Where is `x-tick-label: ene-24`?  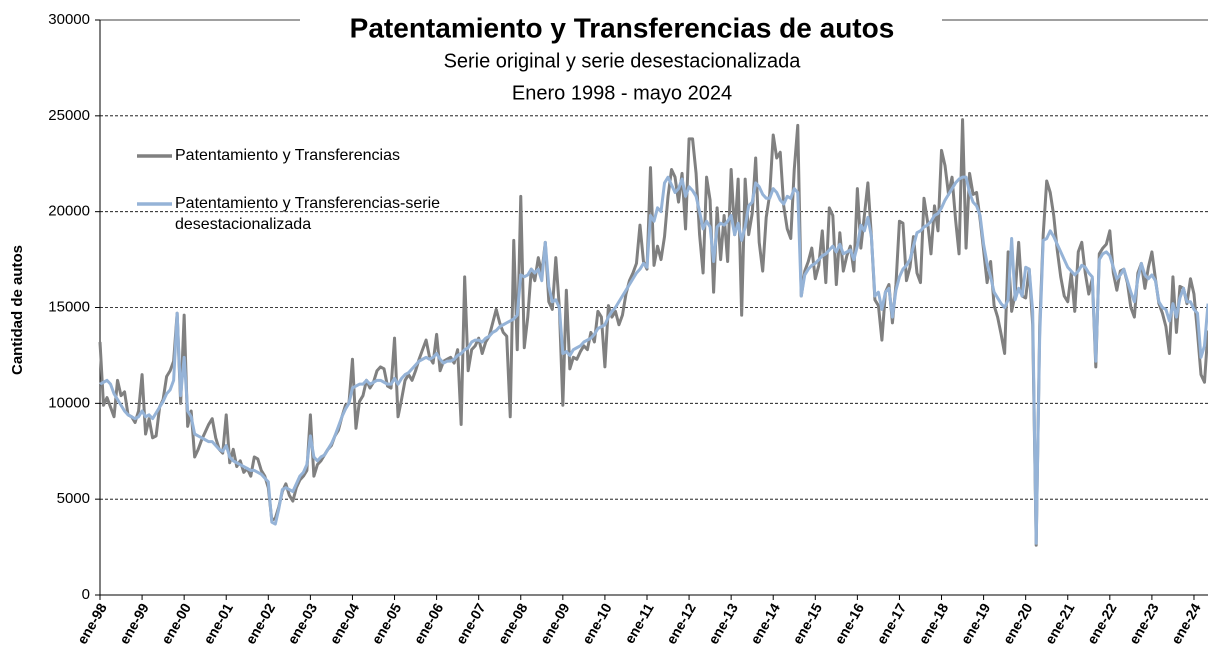 x-tick-label: ene-24 is located at coordinates (1186, 623).